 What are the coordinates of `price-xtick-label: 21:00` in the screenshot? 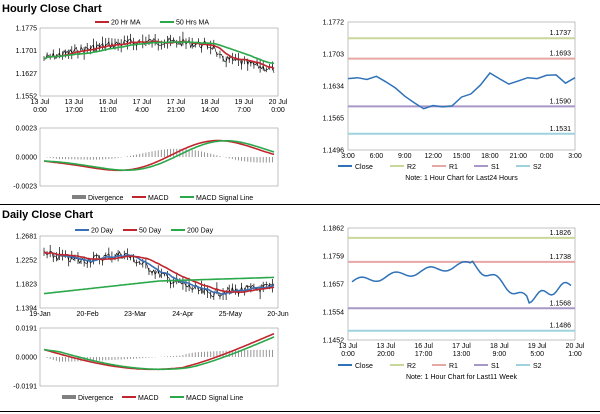 It's located at (176, 110).